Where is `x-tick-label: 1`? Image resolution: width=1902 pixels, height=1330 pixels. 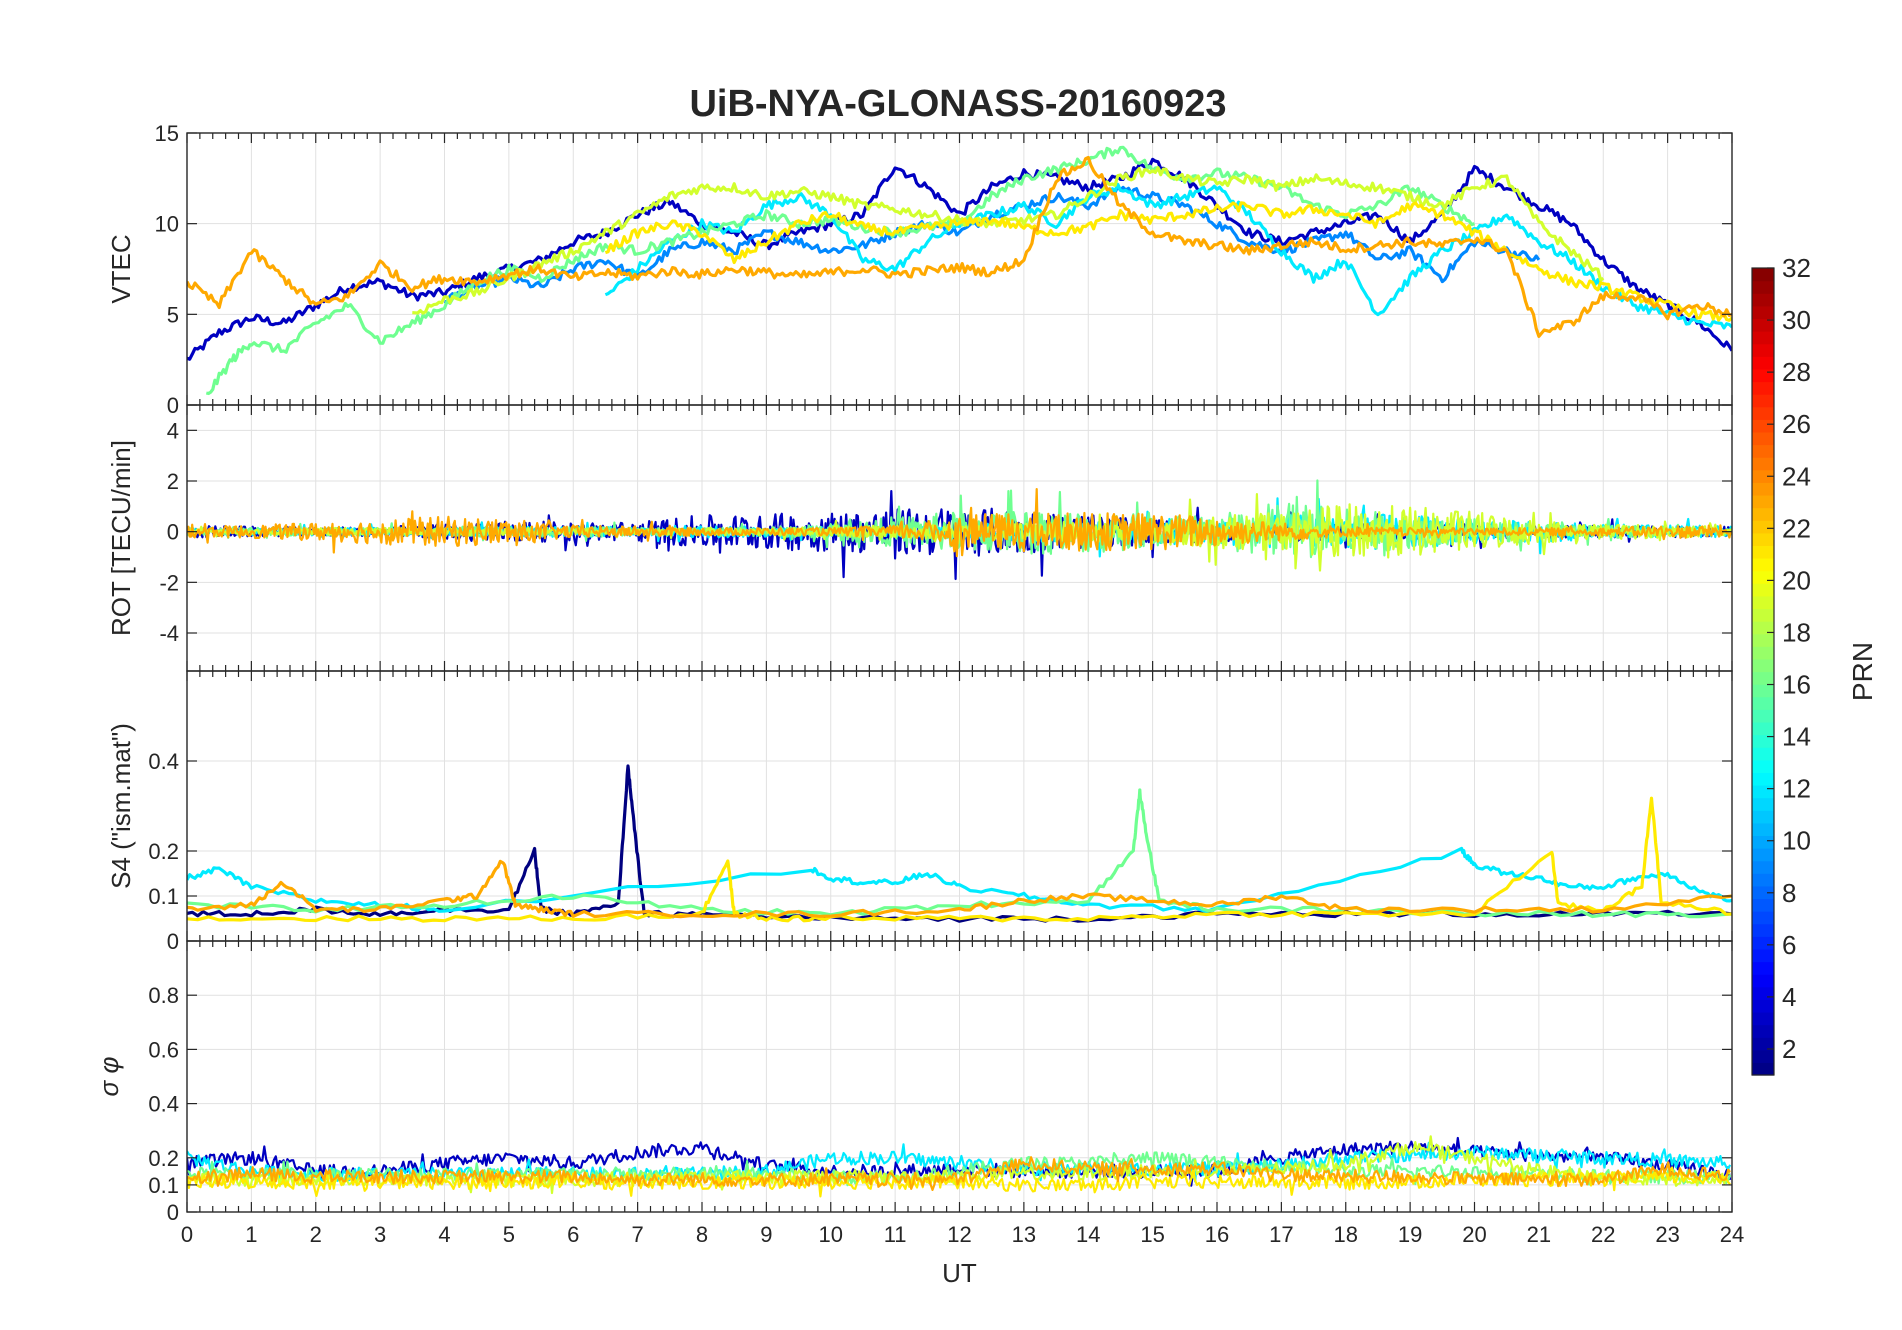 x-tick-label: 1 is located at coordinates (251, 1234).